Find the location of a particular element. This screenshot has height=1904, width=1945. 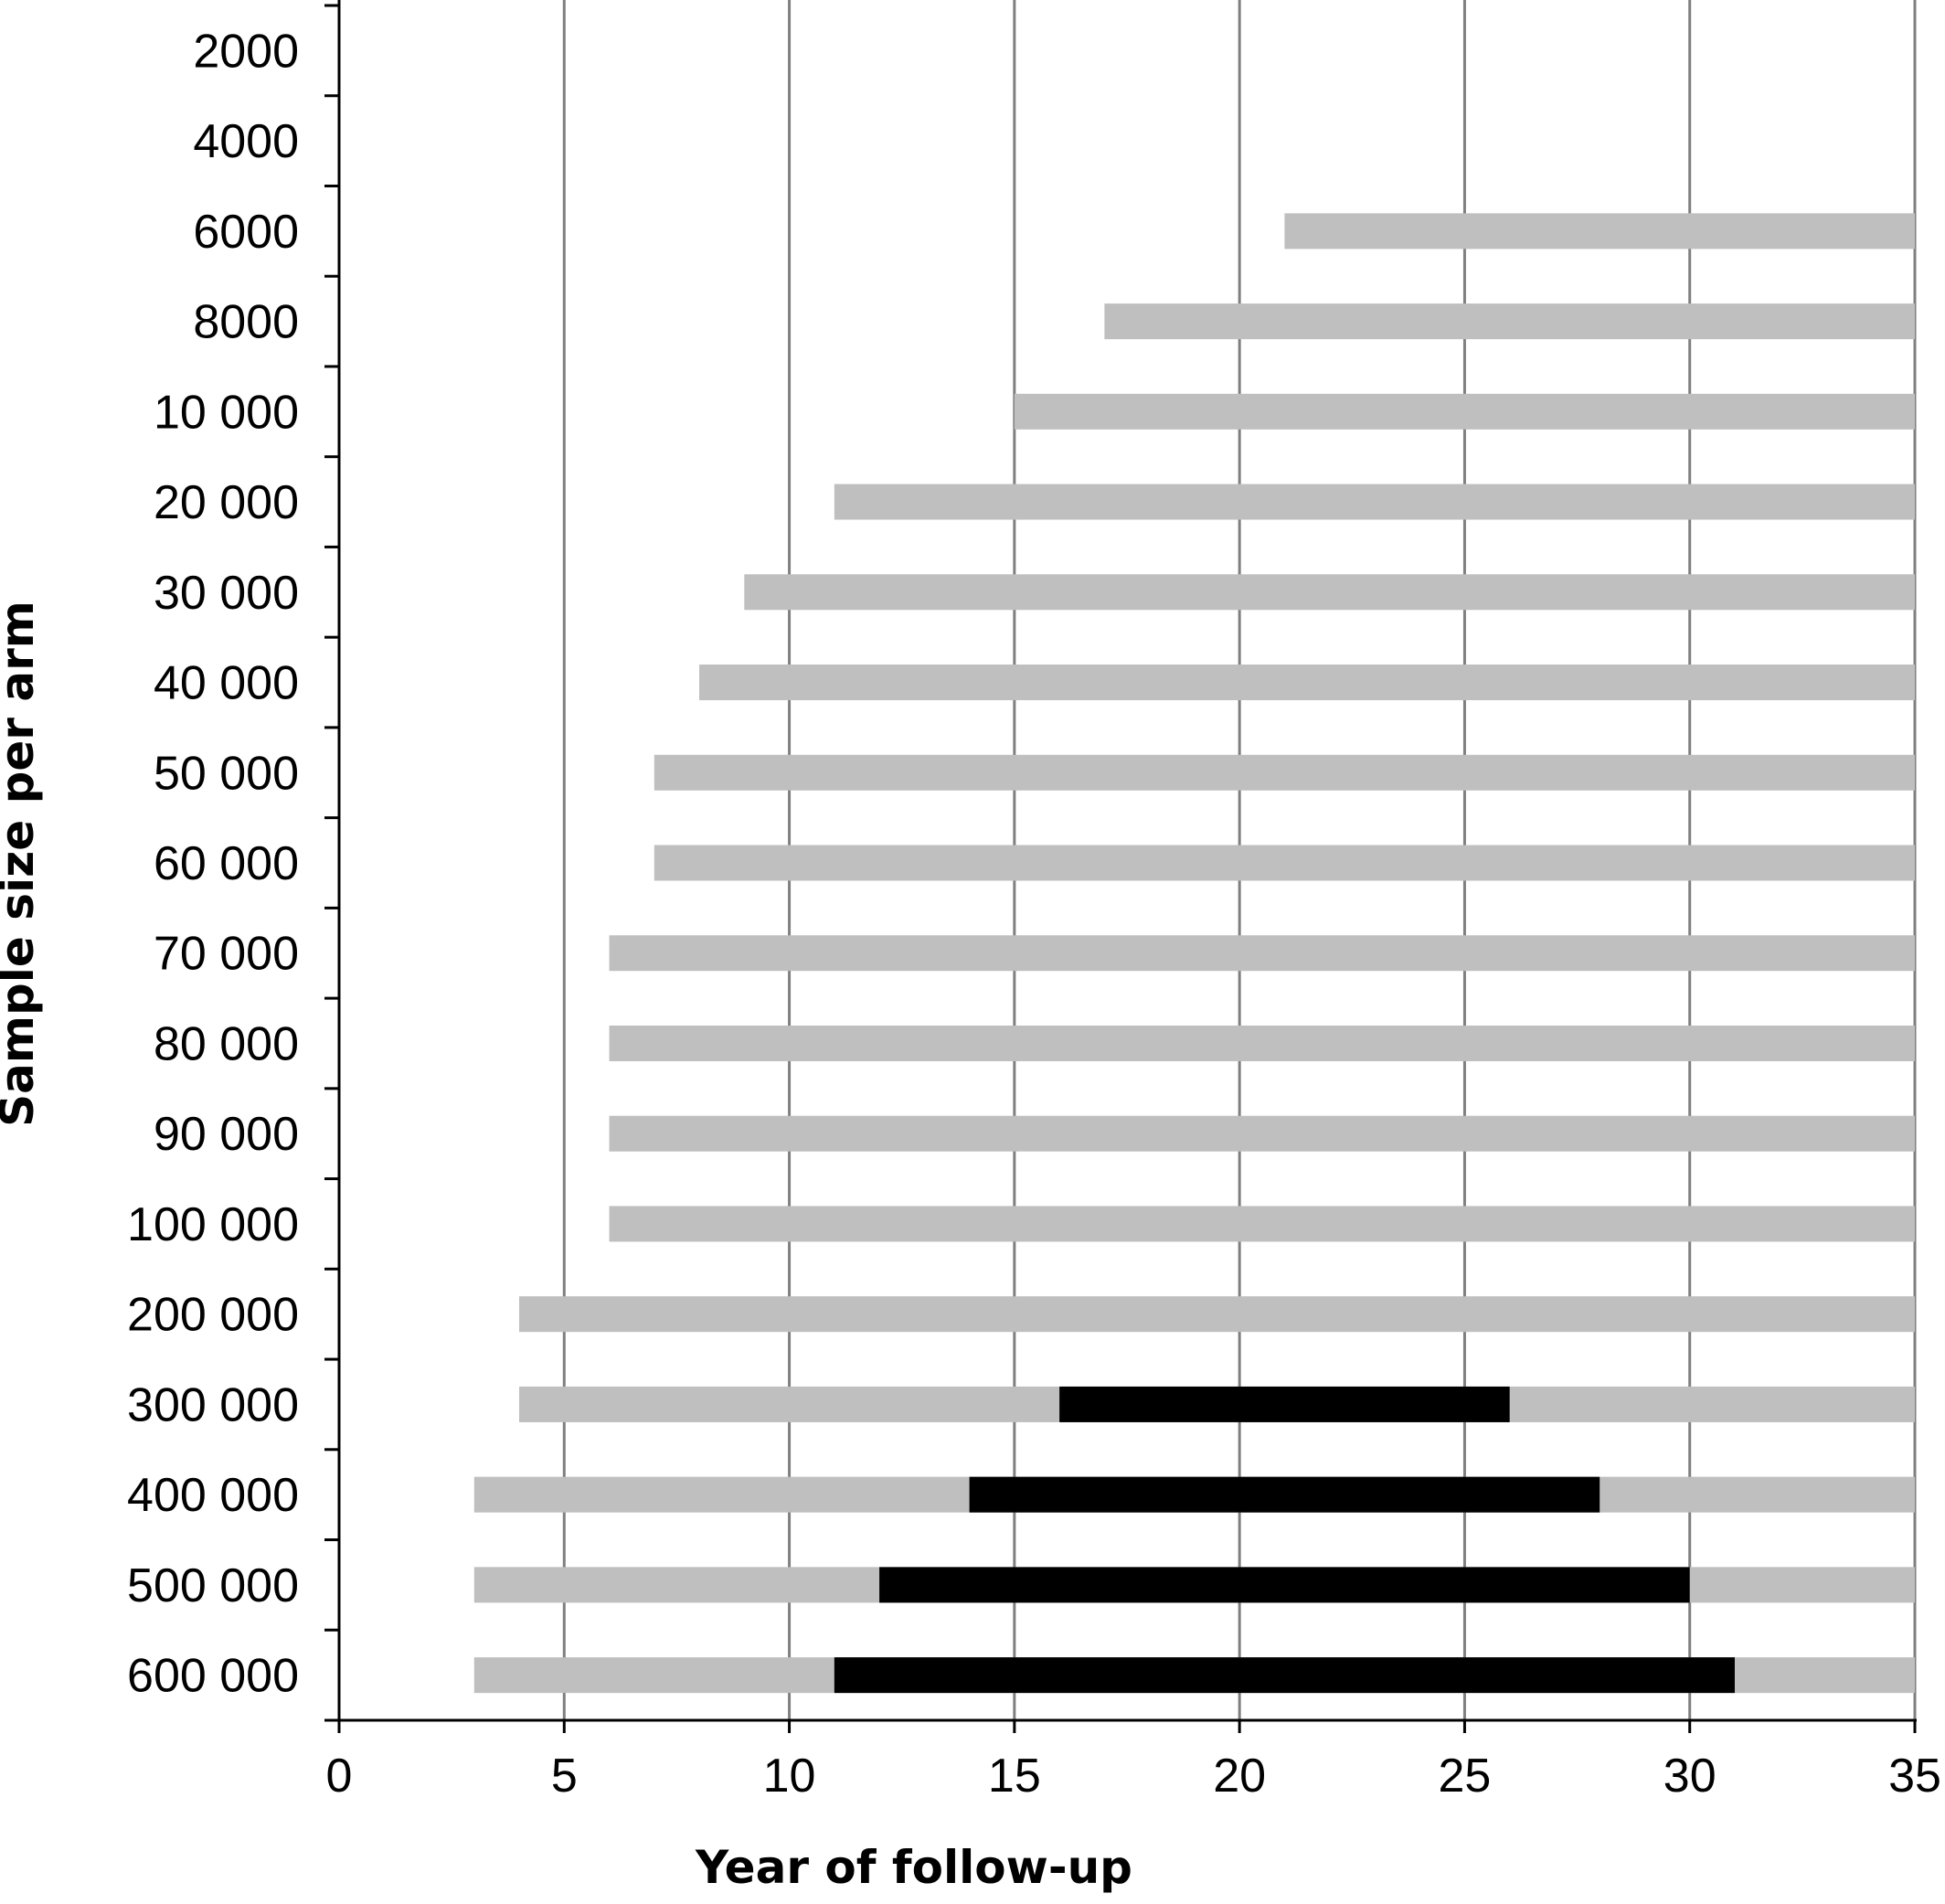

x-tick-label: 20 is located at coordinates (1239, 1777).